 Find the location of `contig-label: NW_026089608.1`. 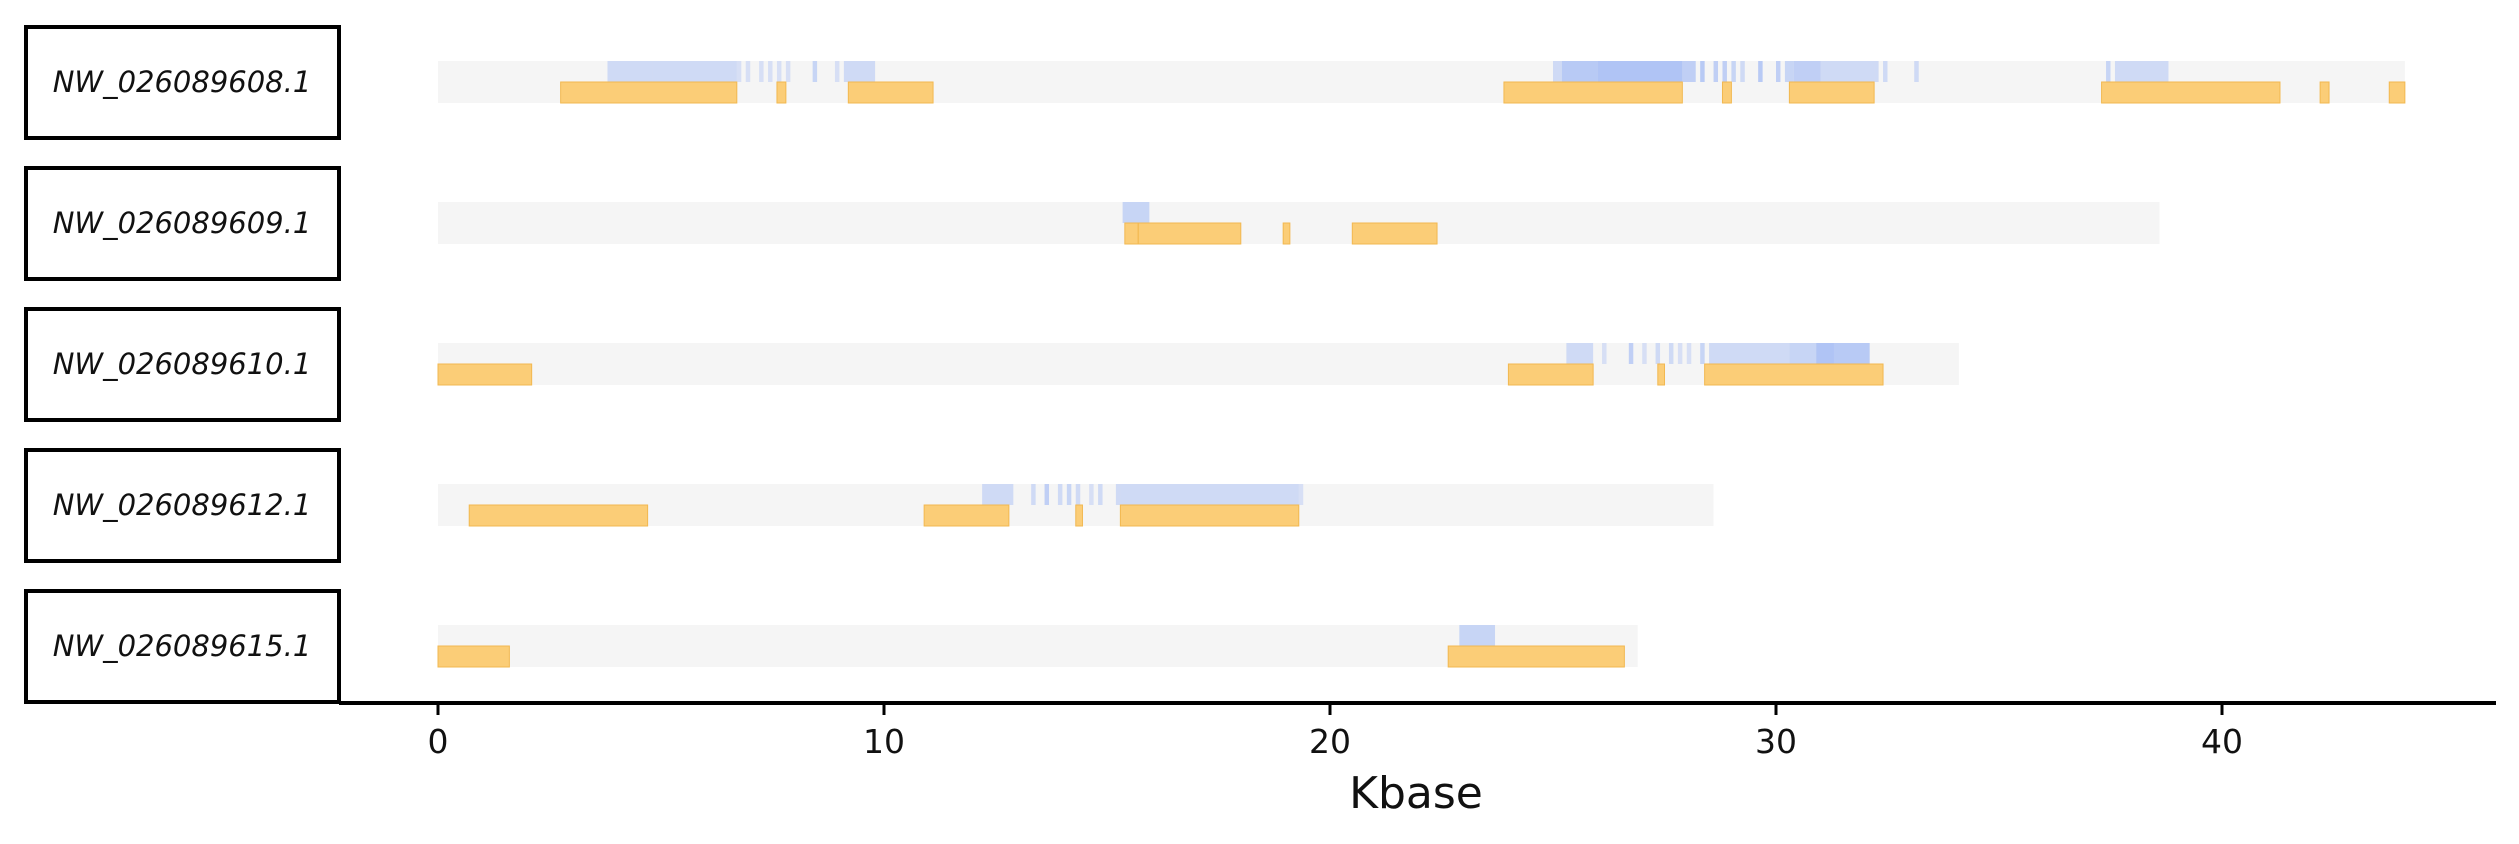

contig-label: NW_026089608.1 is located at coordinates (182, 82).